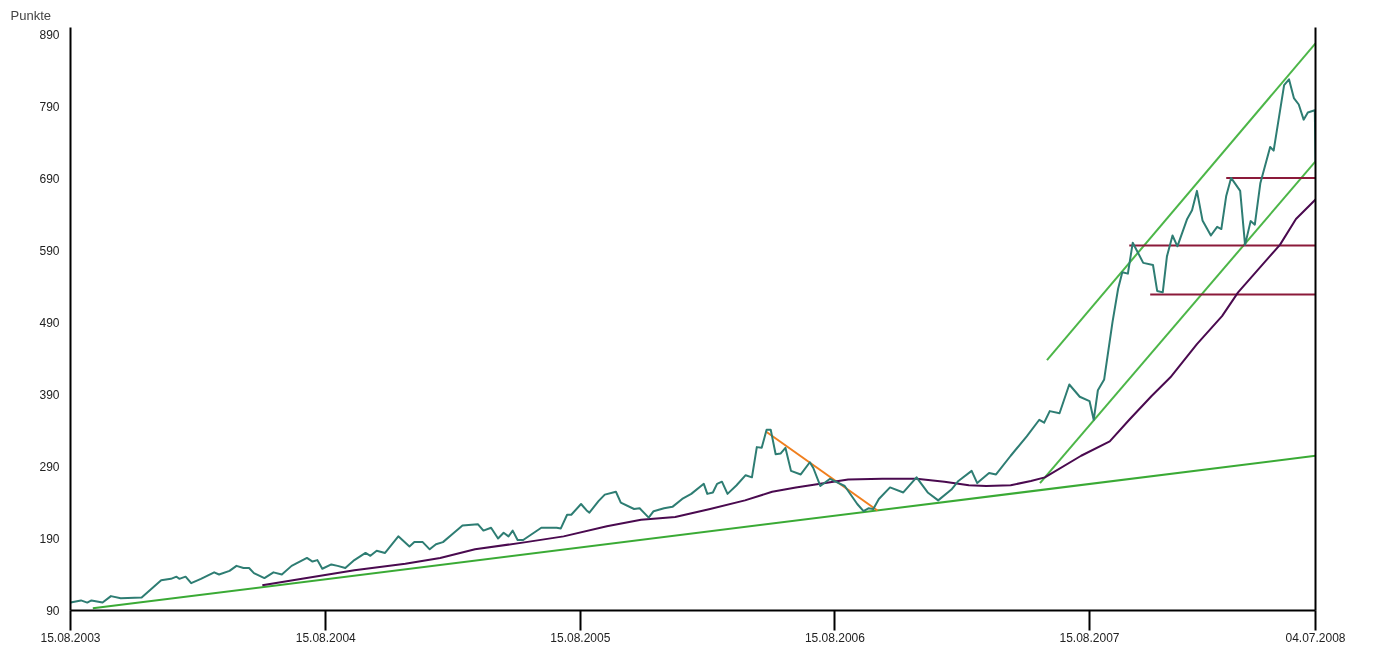  I want to click on y-tick-label: 790, so click(49, 107).